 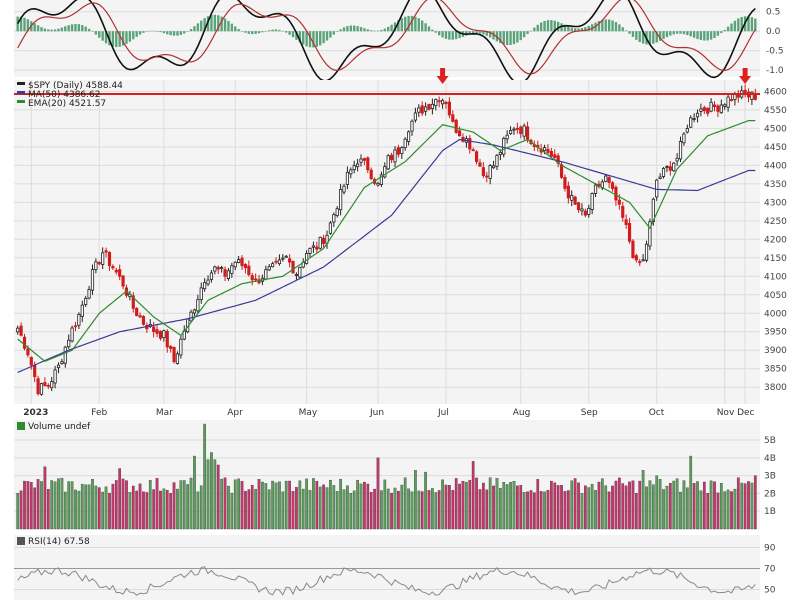 What do you see at coordinates (775, 52) in the screenshot?
I see `macd-tick-label: -0.5` at bounding box center [775, 52].